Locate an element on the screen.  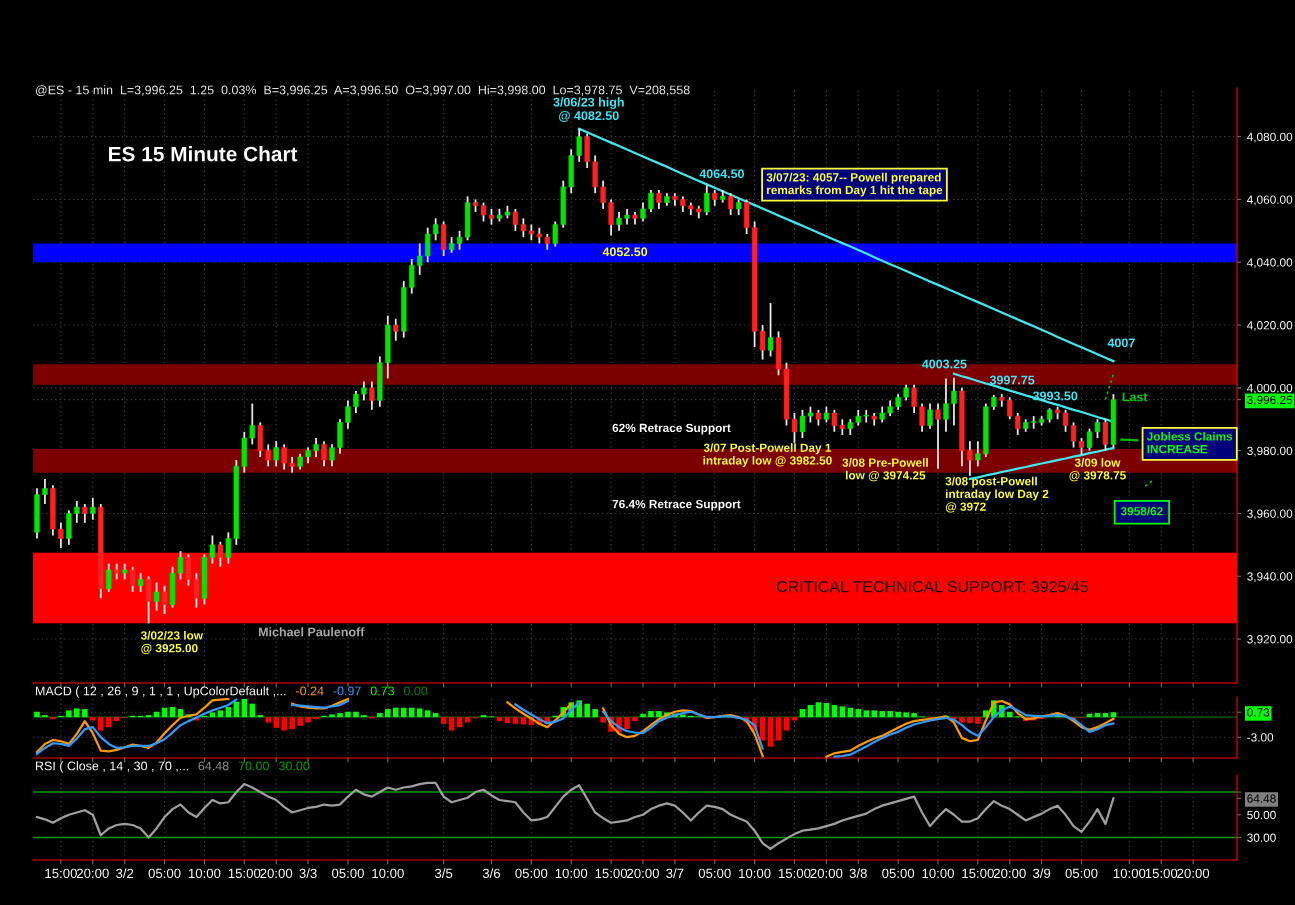
annotation: 3/07 Post-Powell Day 1 intraday low @ 3982.50 is located at coordinates (767, 455).